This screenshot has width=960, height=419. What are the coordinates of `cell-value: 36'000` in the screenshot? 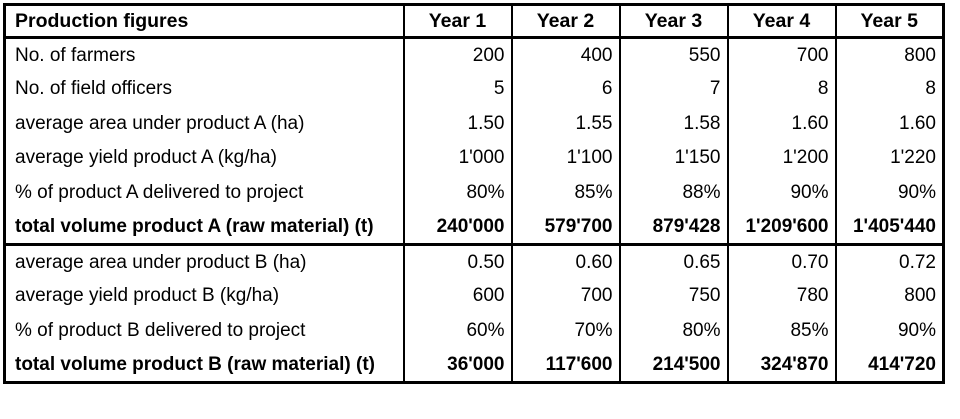 It's located at (457, 366).